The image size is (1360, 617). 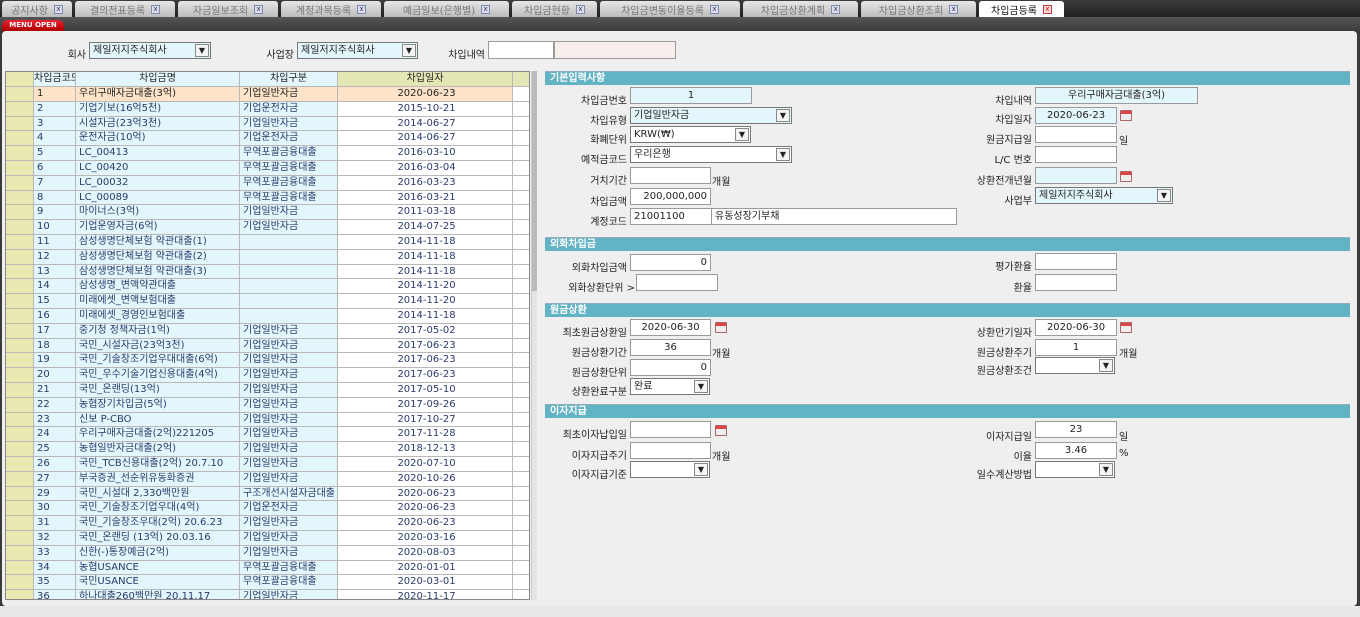 What do you see at coordinates (267, 183) in the screenshot?
I see `table-row: 7 LC_00032 무역포괄금융대출 2016-03-23` at bounding box center [267, 183].